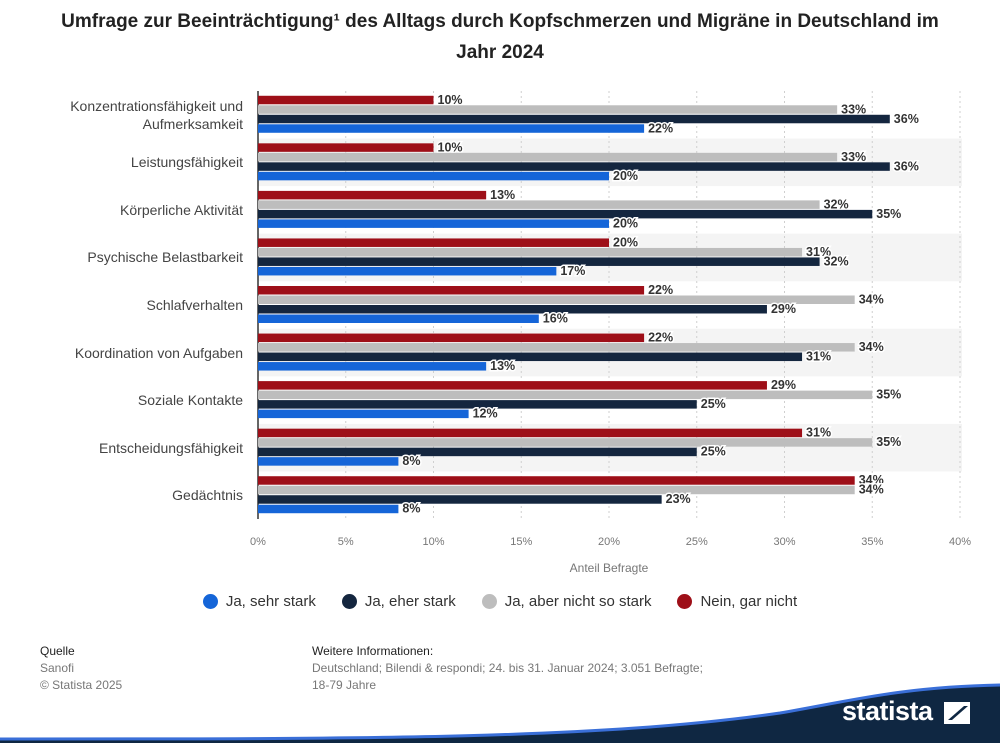 The width and height of the screenshot is (1000, 743). I want to click on legend-item-nicht-so-stark: Ja, aber nicht so stark, so click(566, 601).